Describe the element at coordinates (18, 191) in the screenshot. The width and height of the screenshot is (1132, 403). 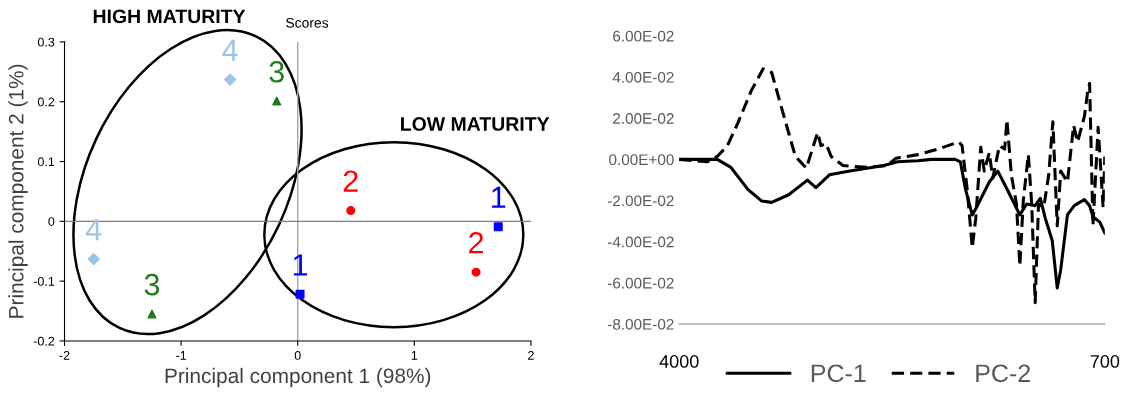
I see `y-axis-title: Principal component 2 (1%)` at that location.